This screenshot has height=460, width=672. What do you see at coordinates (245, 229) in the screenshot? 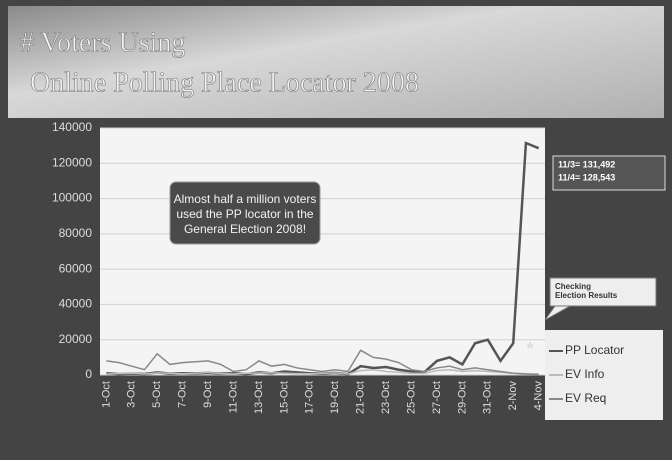
I see `annotation: General Election 2008!` at bounding box center [245, 229].